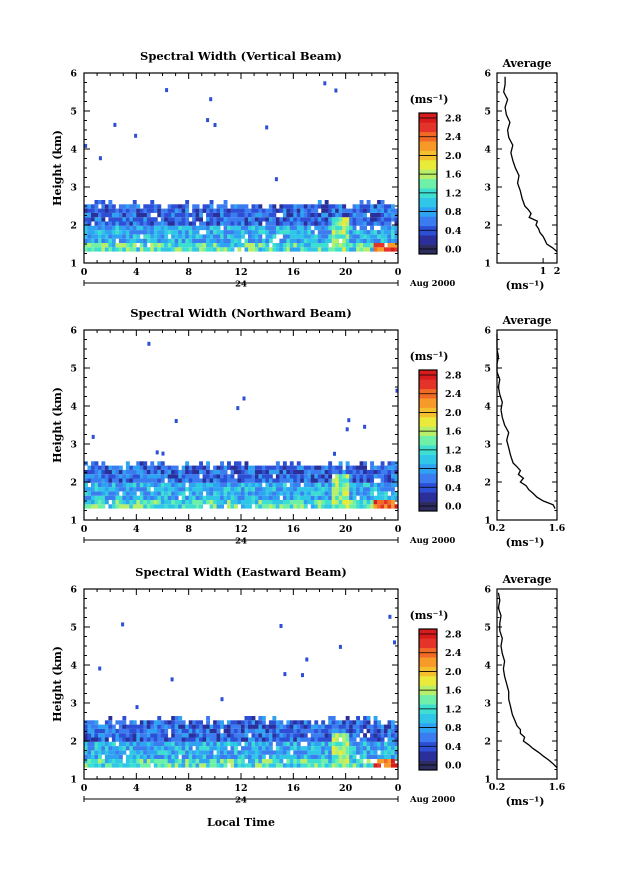  I want to click on colorbar-tick-label: 0.8, so click(453, 728).